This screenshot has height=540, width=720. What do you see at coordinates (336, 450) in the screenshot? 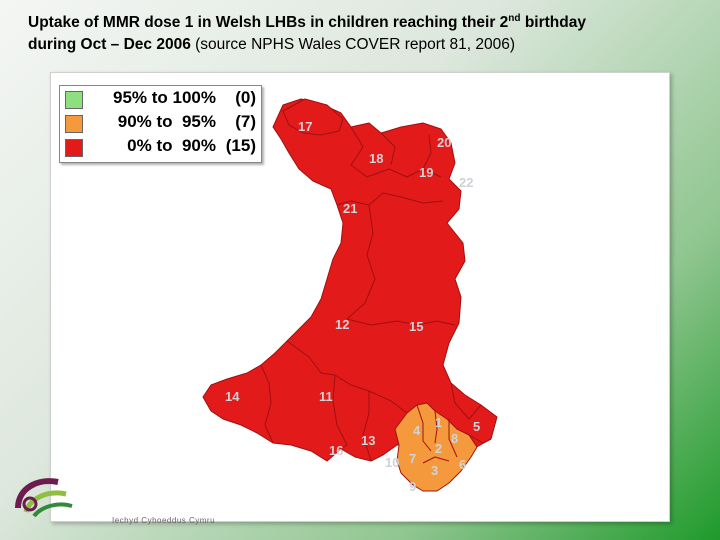
I see `region-label-16: 16` at bounding box center [336, 450].